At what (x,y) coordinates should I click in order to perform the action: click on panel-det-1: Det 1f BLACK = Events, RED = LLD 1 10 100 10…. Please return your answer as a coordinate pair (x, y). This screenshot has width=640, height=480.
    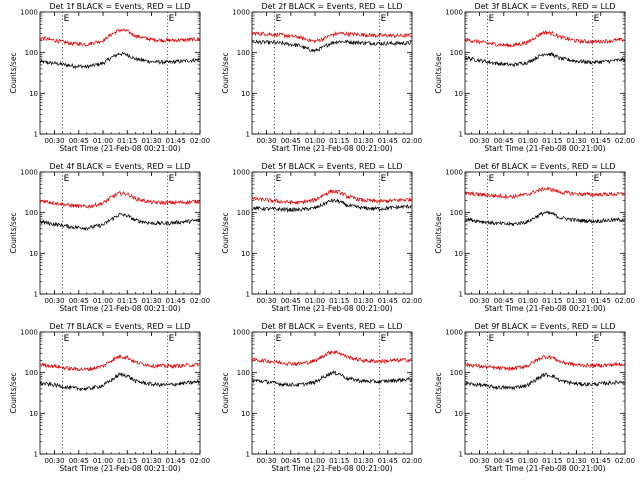
    Looking at the image, I should click on (109, 77).